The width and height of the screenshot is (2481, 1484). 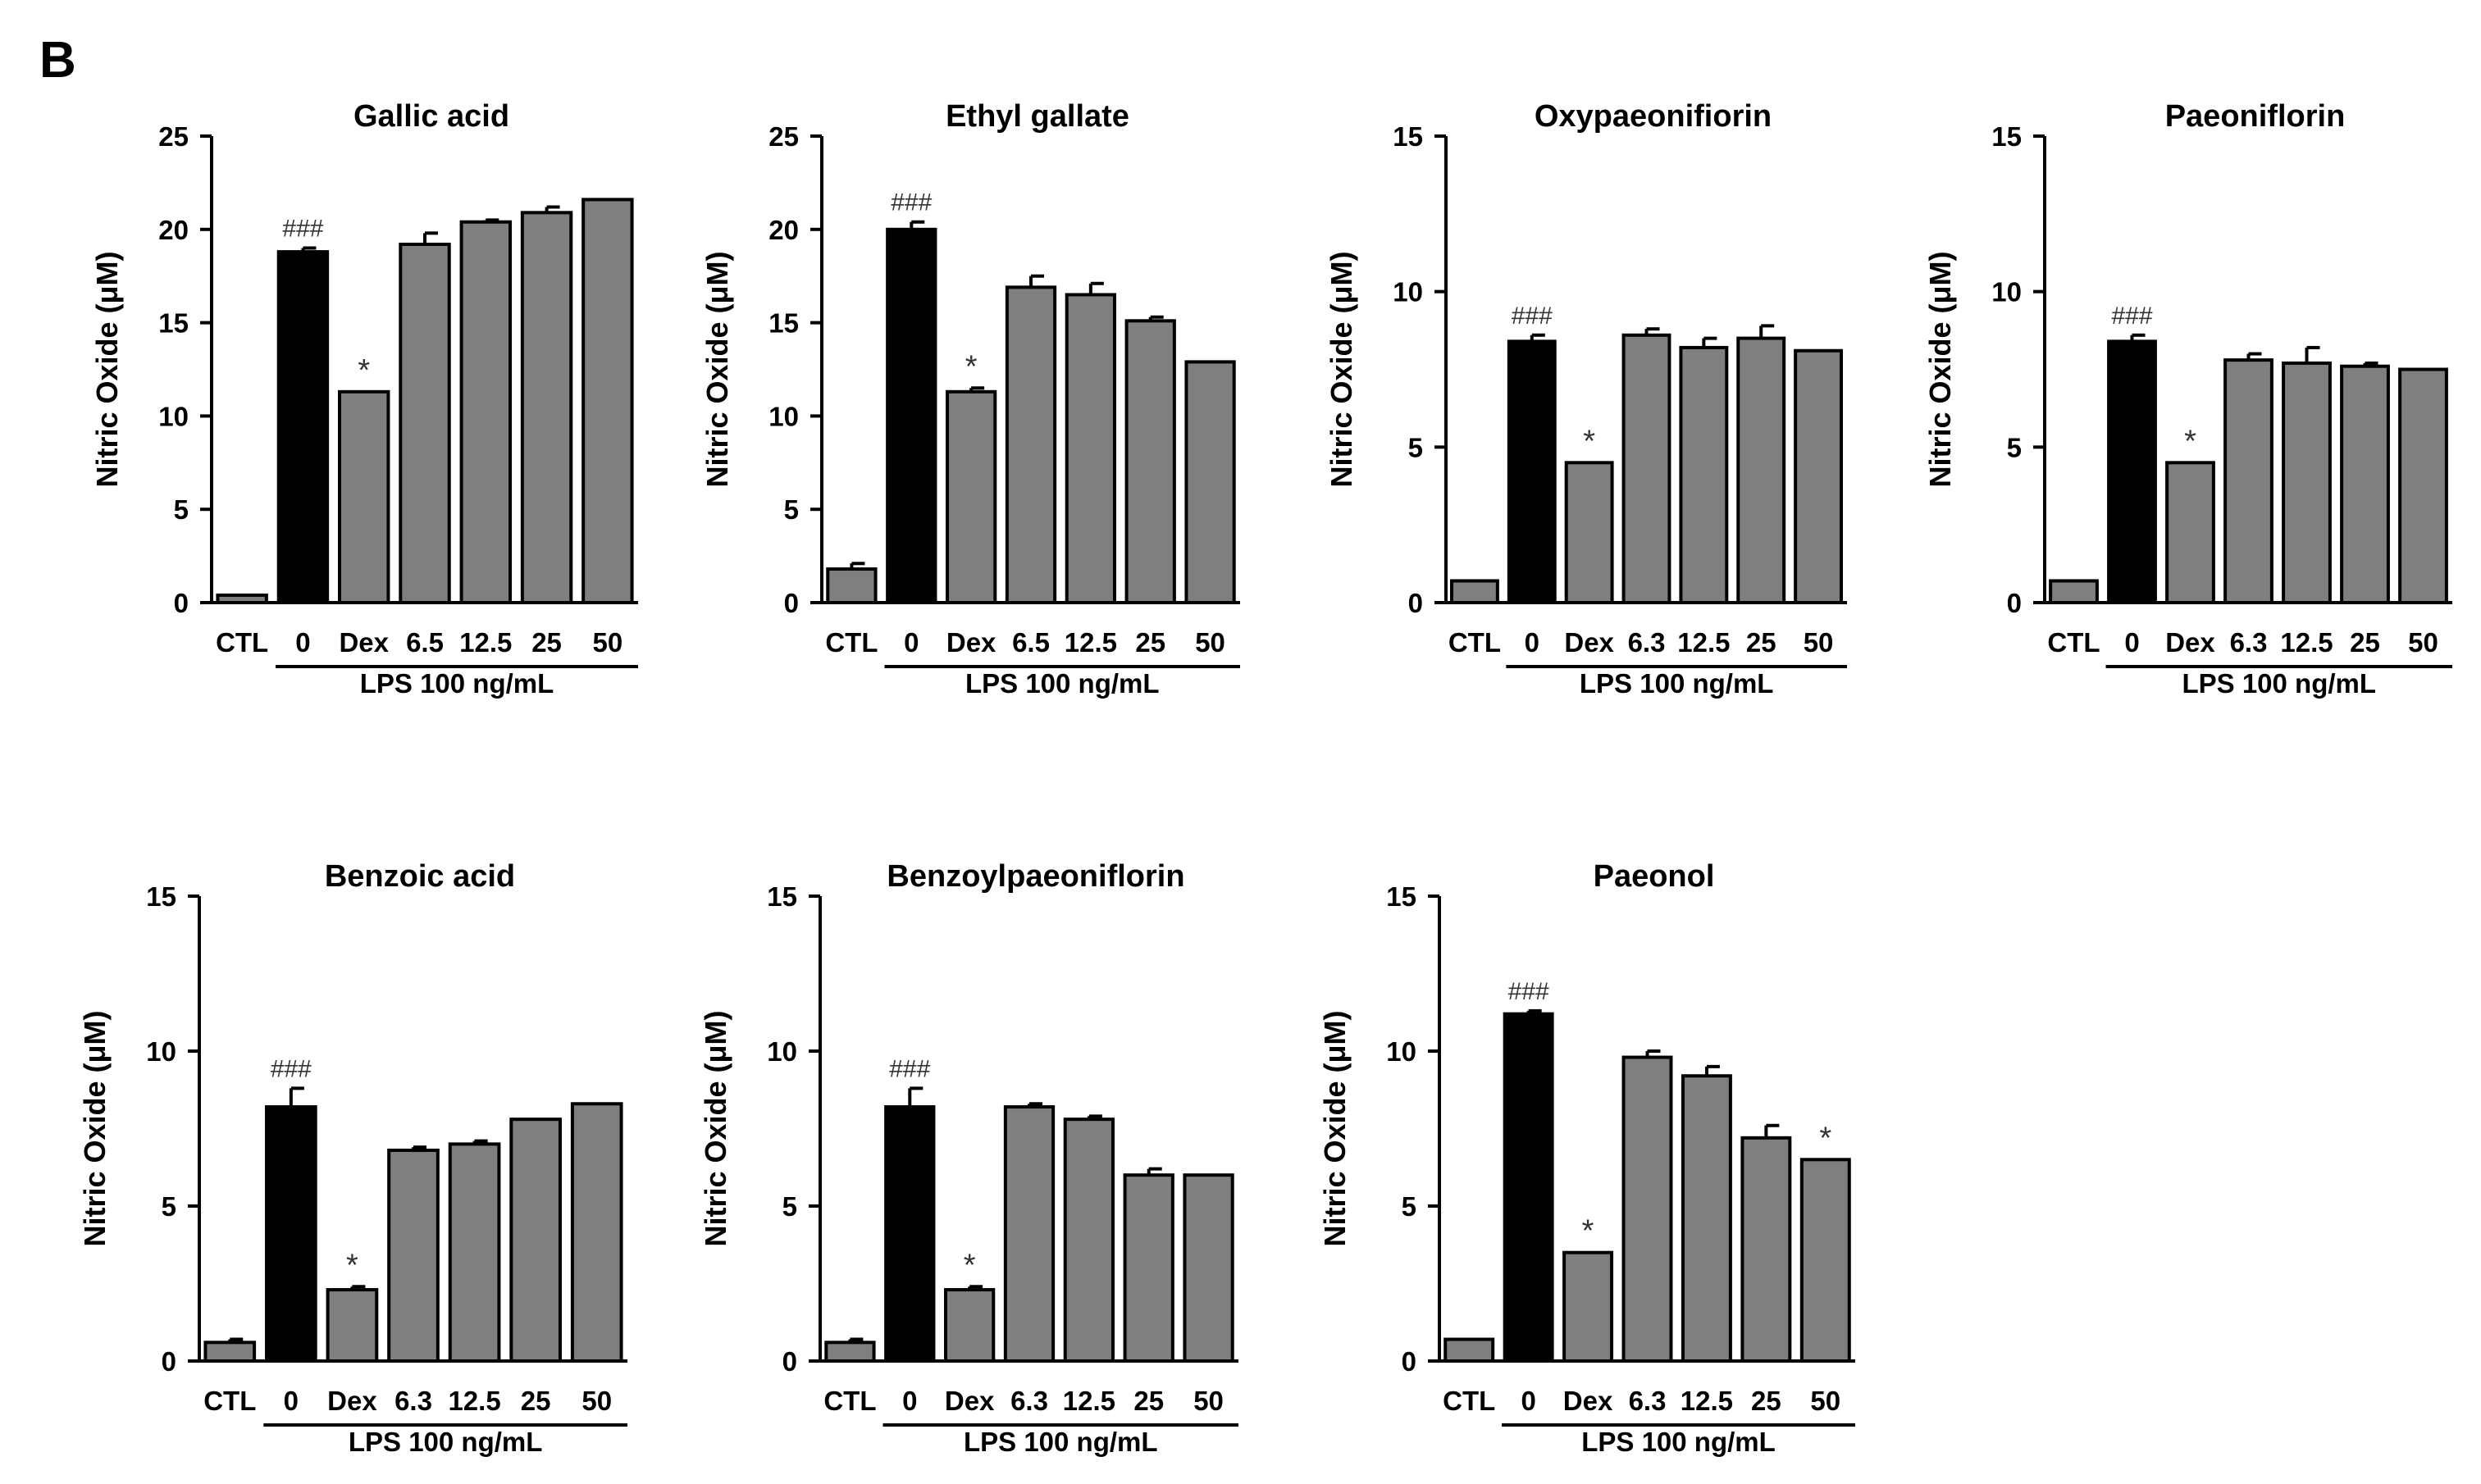 What do you see at coordinates (425, 423) in the screenshot?
I see `bar-6.5` at bounding box center [425, 423].